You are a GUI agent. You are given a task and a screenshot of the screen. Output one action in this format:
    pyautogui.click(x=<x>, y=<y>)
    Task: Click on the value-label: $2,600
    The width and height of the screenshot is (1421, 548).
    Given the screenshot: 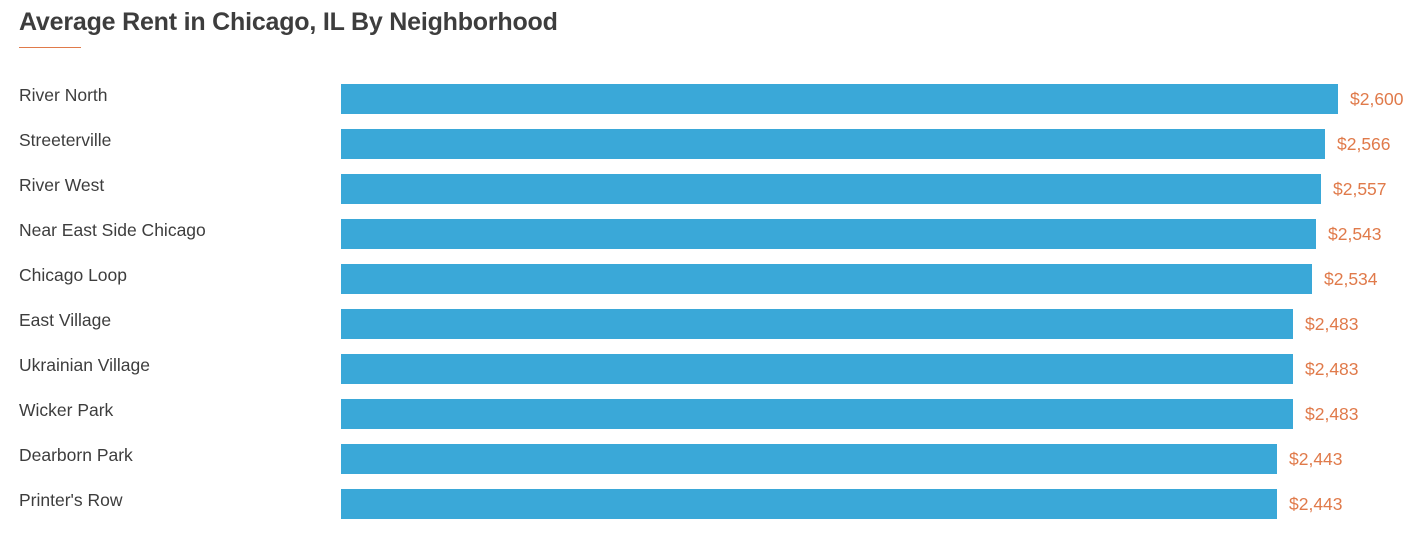 What is the action you would take?
    pyautogui.click(x=1377, y=99)
    